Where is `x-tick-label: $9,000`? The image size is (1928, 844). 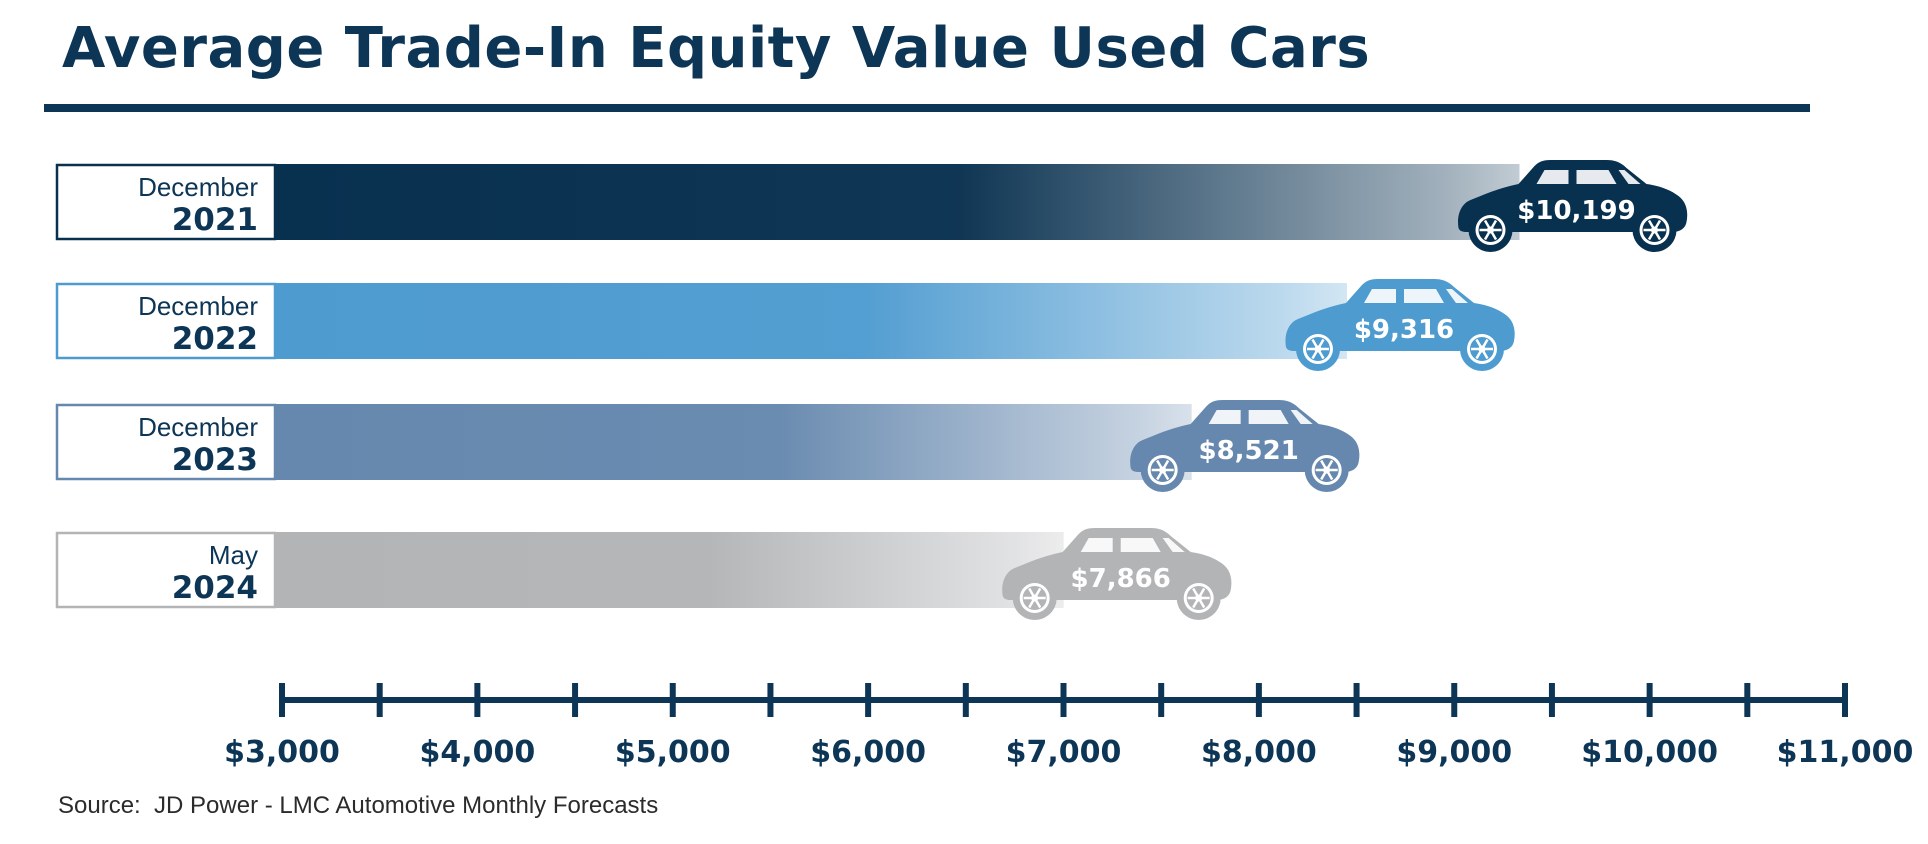 x-tick-label: $9,000 is located at coordinates (1454, 752).